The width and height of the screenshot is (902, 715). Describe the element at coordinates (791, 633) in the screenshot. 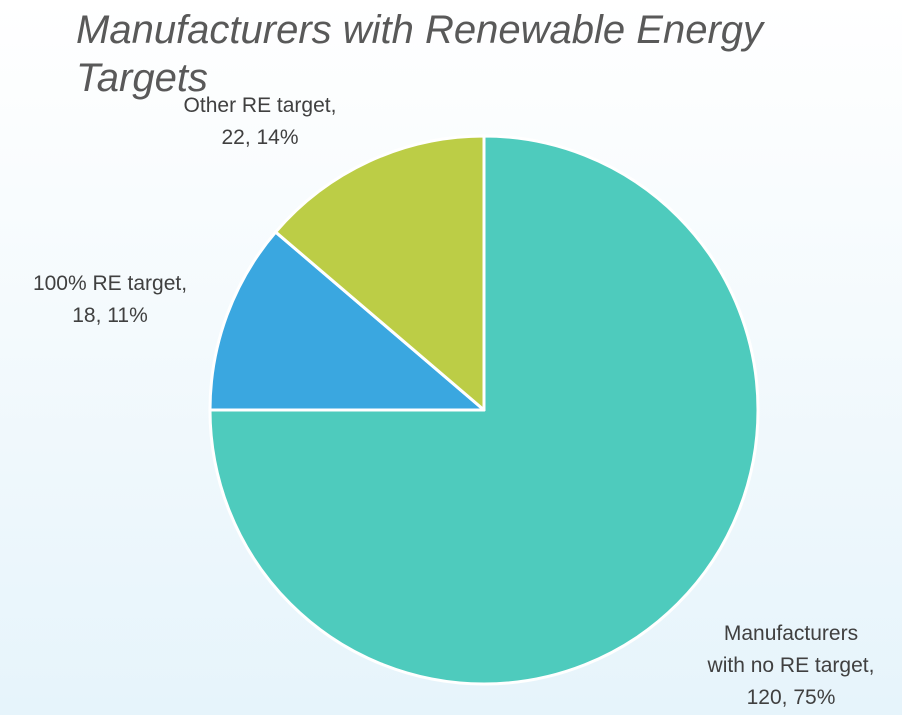

I see `slice-label-line: Manufacturers` at that location.